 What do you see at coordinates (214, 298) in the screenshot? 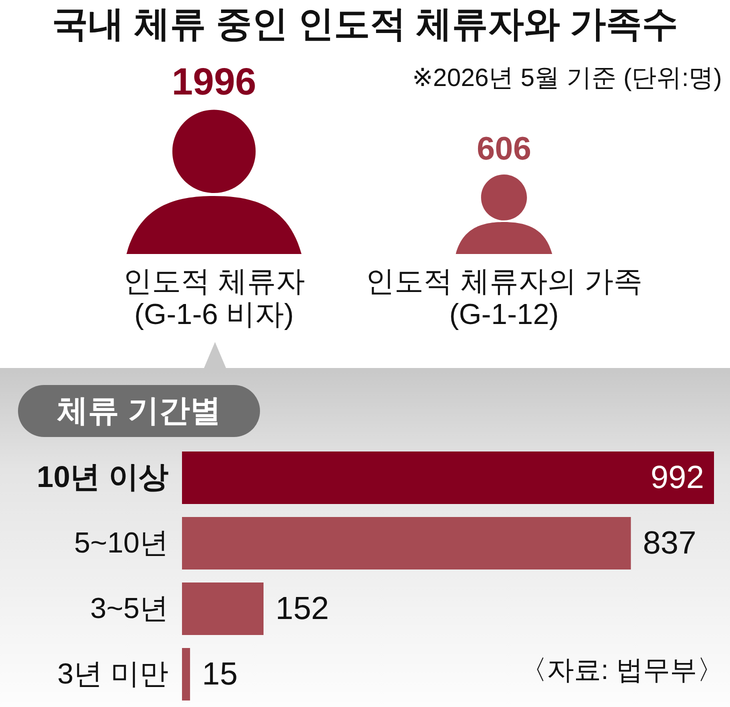
I see `category-label: 인도적 체류자 (G-1-6 비자)` at bounding box center [214, 298].